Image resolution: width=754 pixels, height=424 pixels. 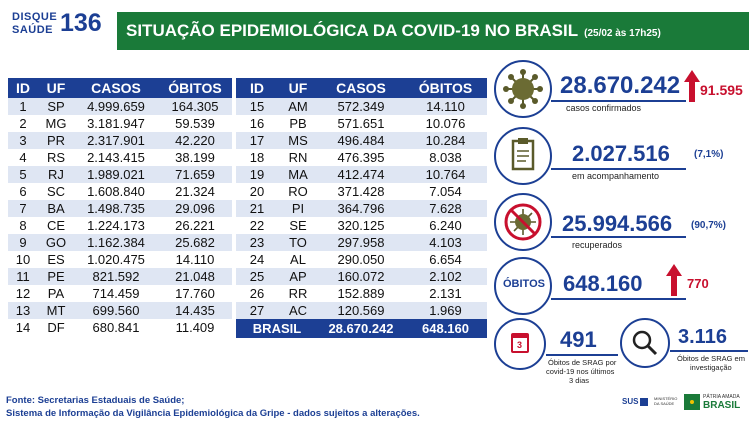 I want to click on confirmed-increase: 91.595, so click(x=721, y=90).